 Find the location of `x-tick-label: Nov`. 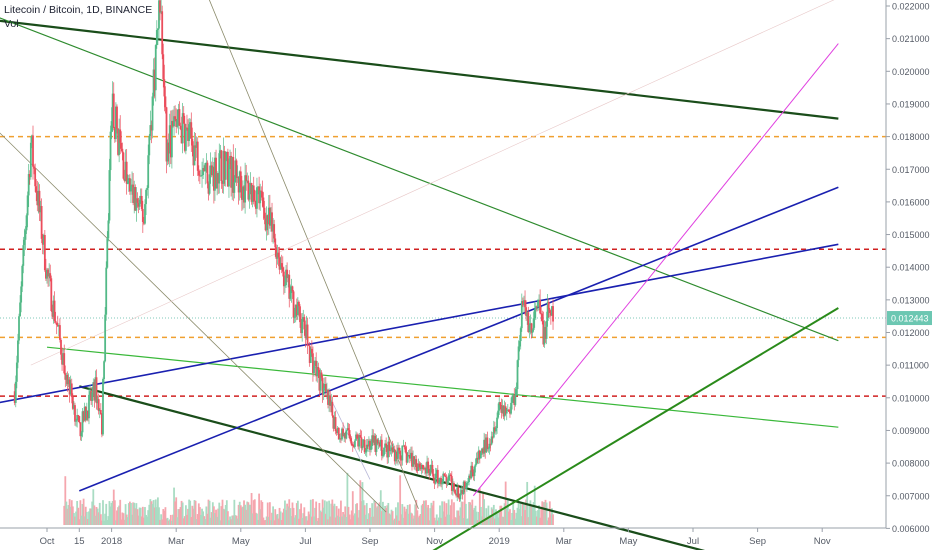

x-tick-label: Nov is located at coordinates (822, 541).